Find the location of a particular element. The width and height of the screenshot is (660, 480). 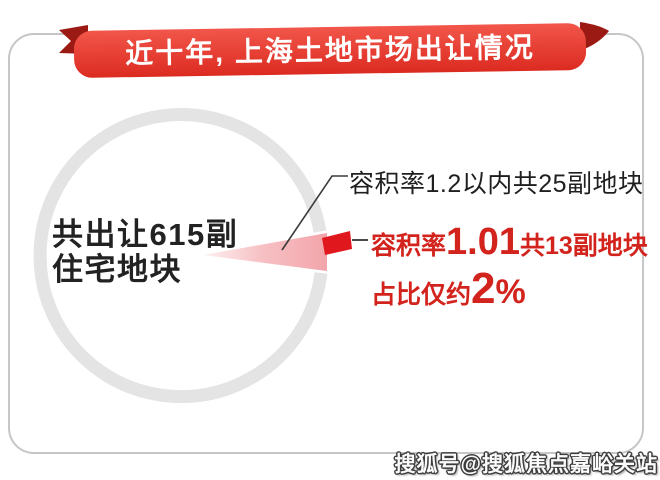

share-label: 占比仅约2% is located at coordinates (509, 289).